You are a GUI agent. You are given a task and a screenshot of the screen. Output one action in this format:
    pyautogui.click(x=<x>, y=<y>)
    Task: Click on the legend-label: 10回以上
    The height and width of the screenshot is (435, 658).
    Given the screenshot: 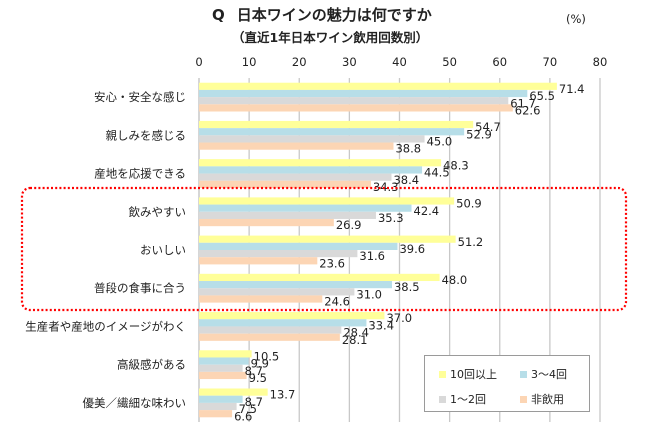 What is the action you would take?
    pyautogui.click(x=473, y=374)
    